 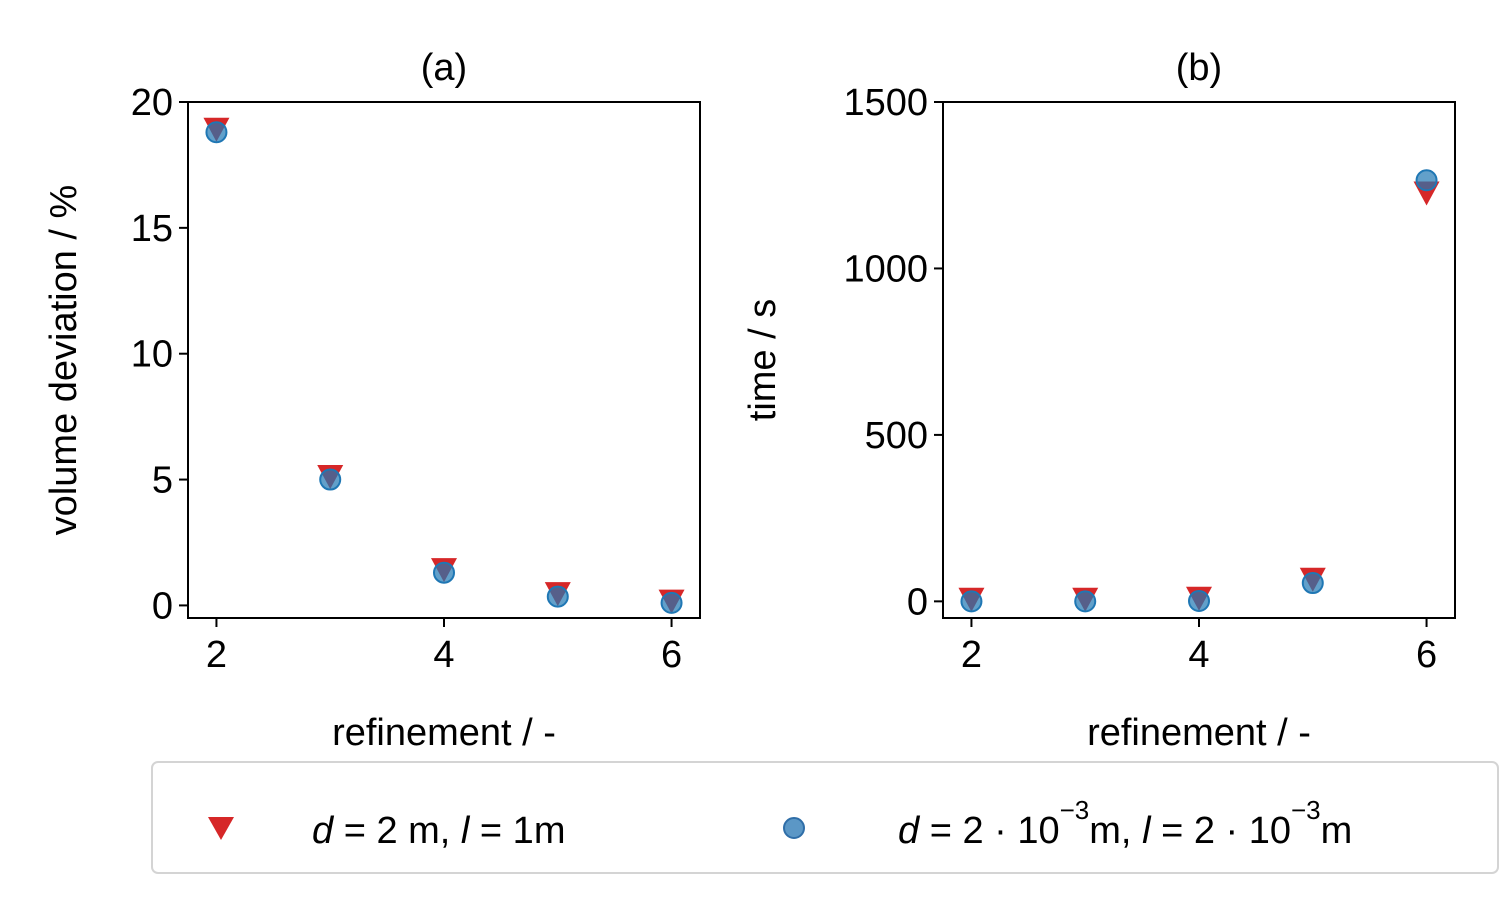 I want to click on y-tick-label-b-1000: 1000, so click(x=885, y=269).